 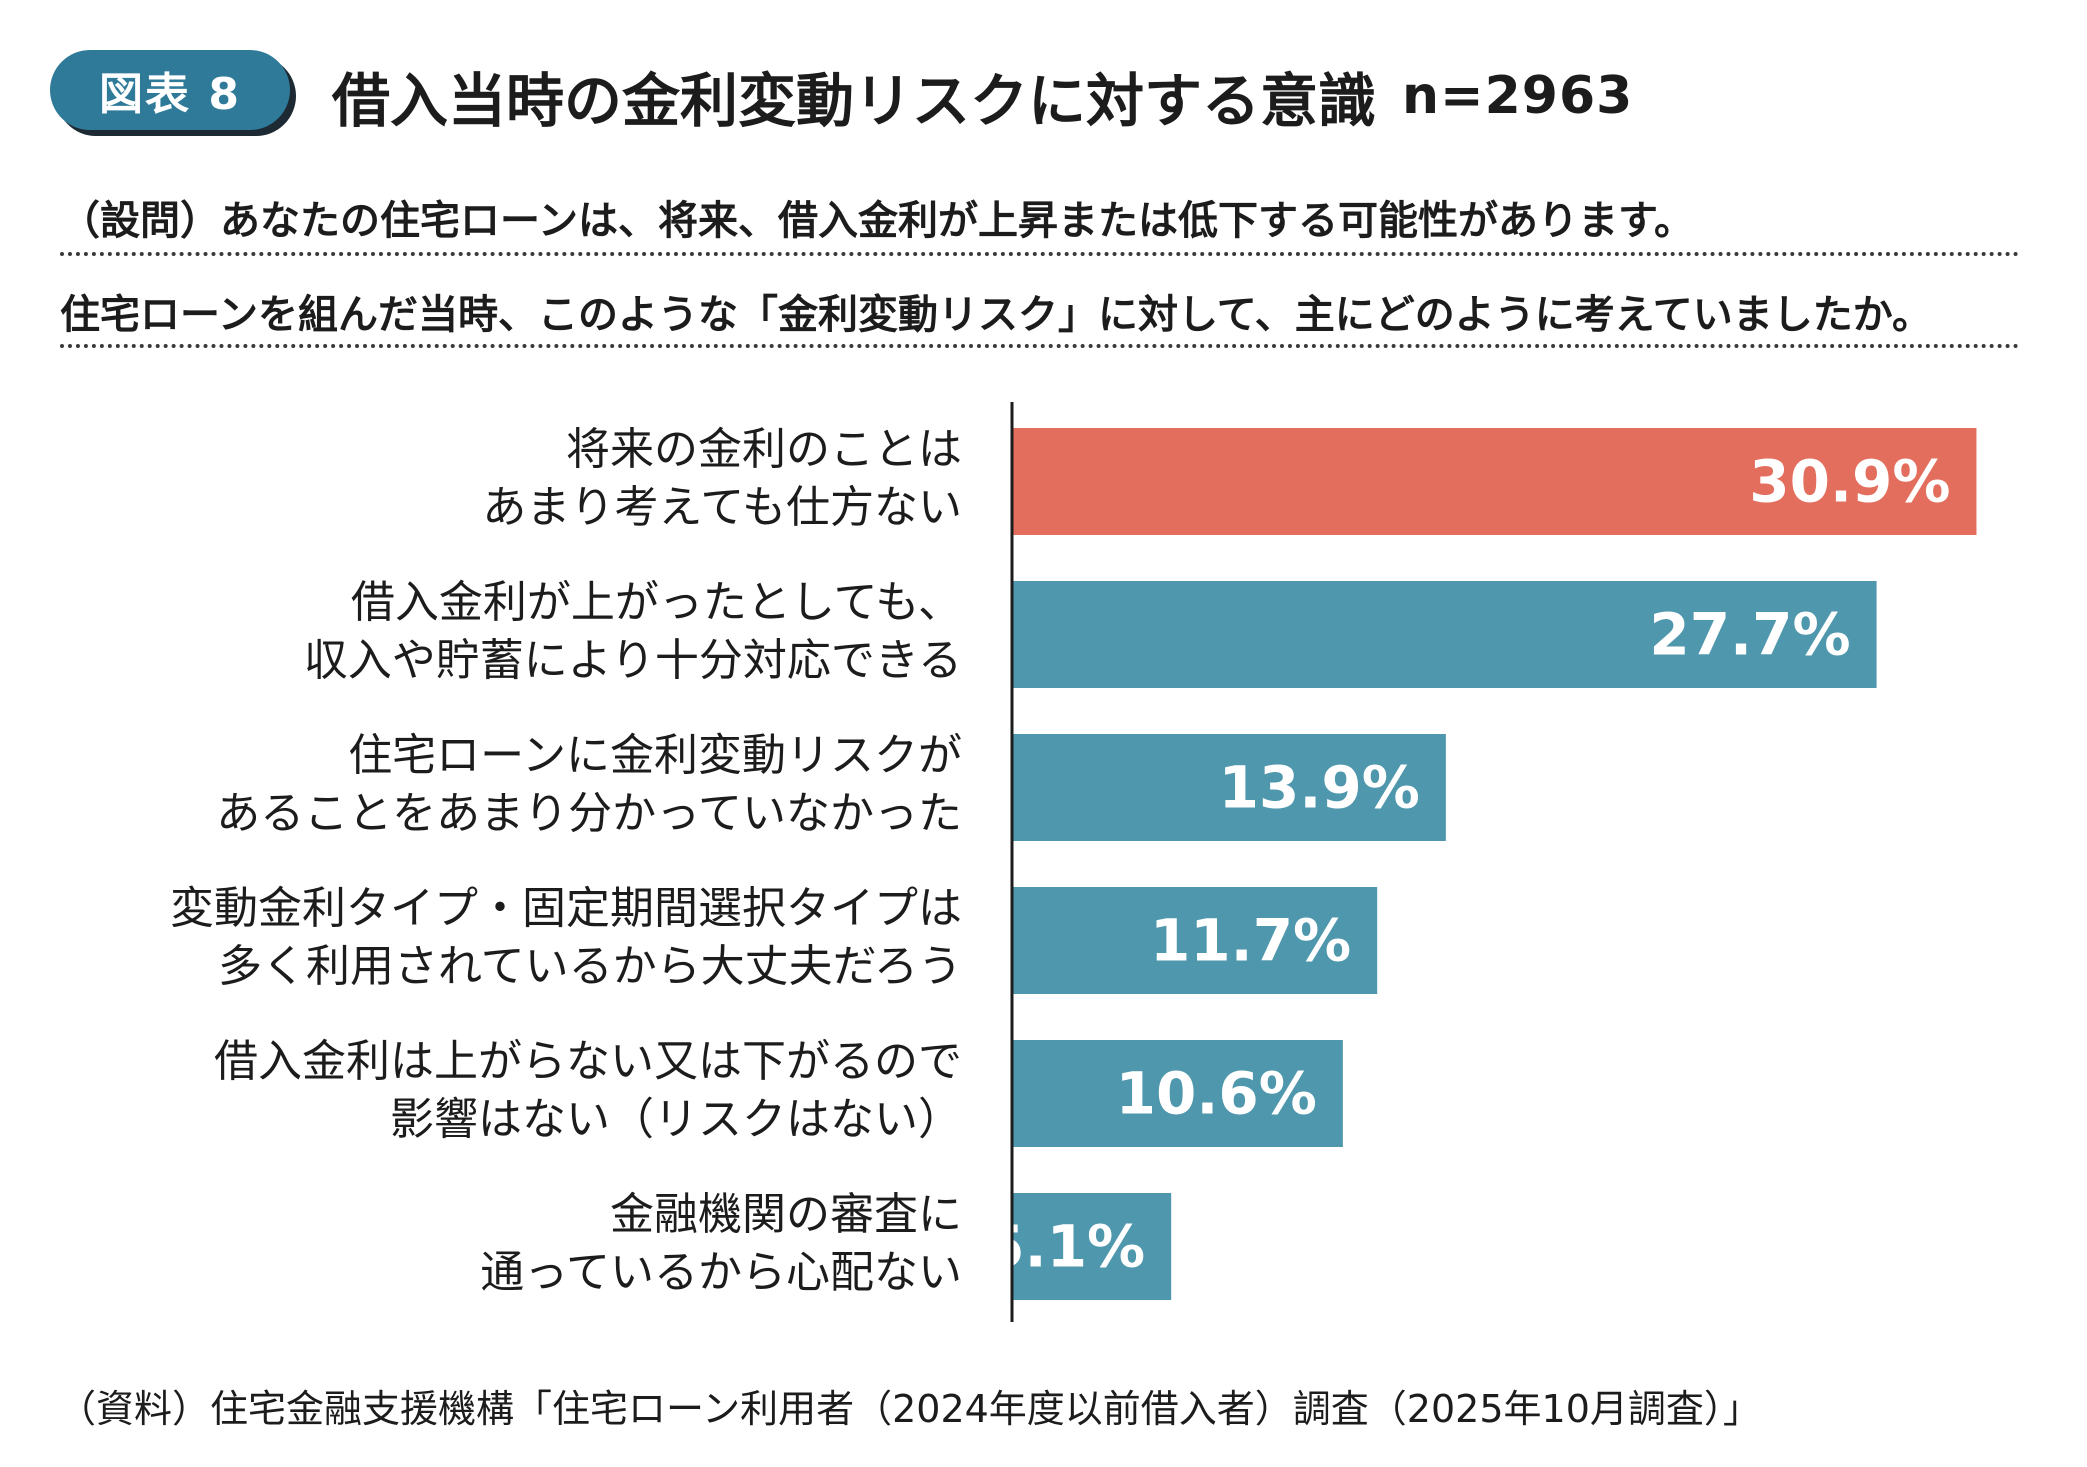 I want to click on value-label-6: 5.1%, so click(x=1064, y=1247).